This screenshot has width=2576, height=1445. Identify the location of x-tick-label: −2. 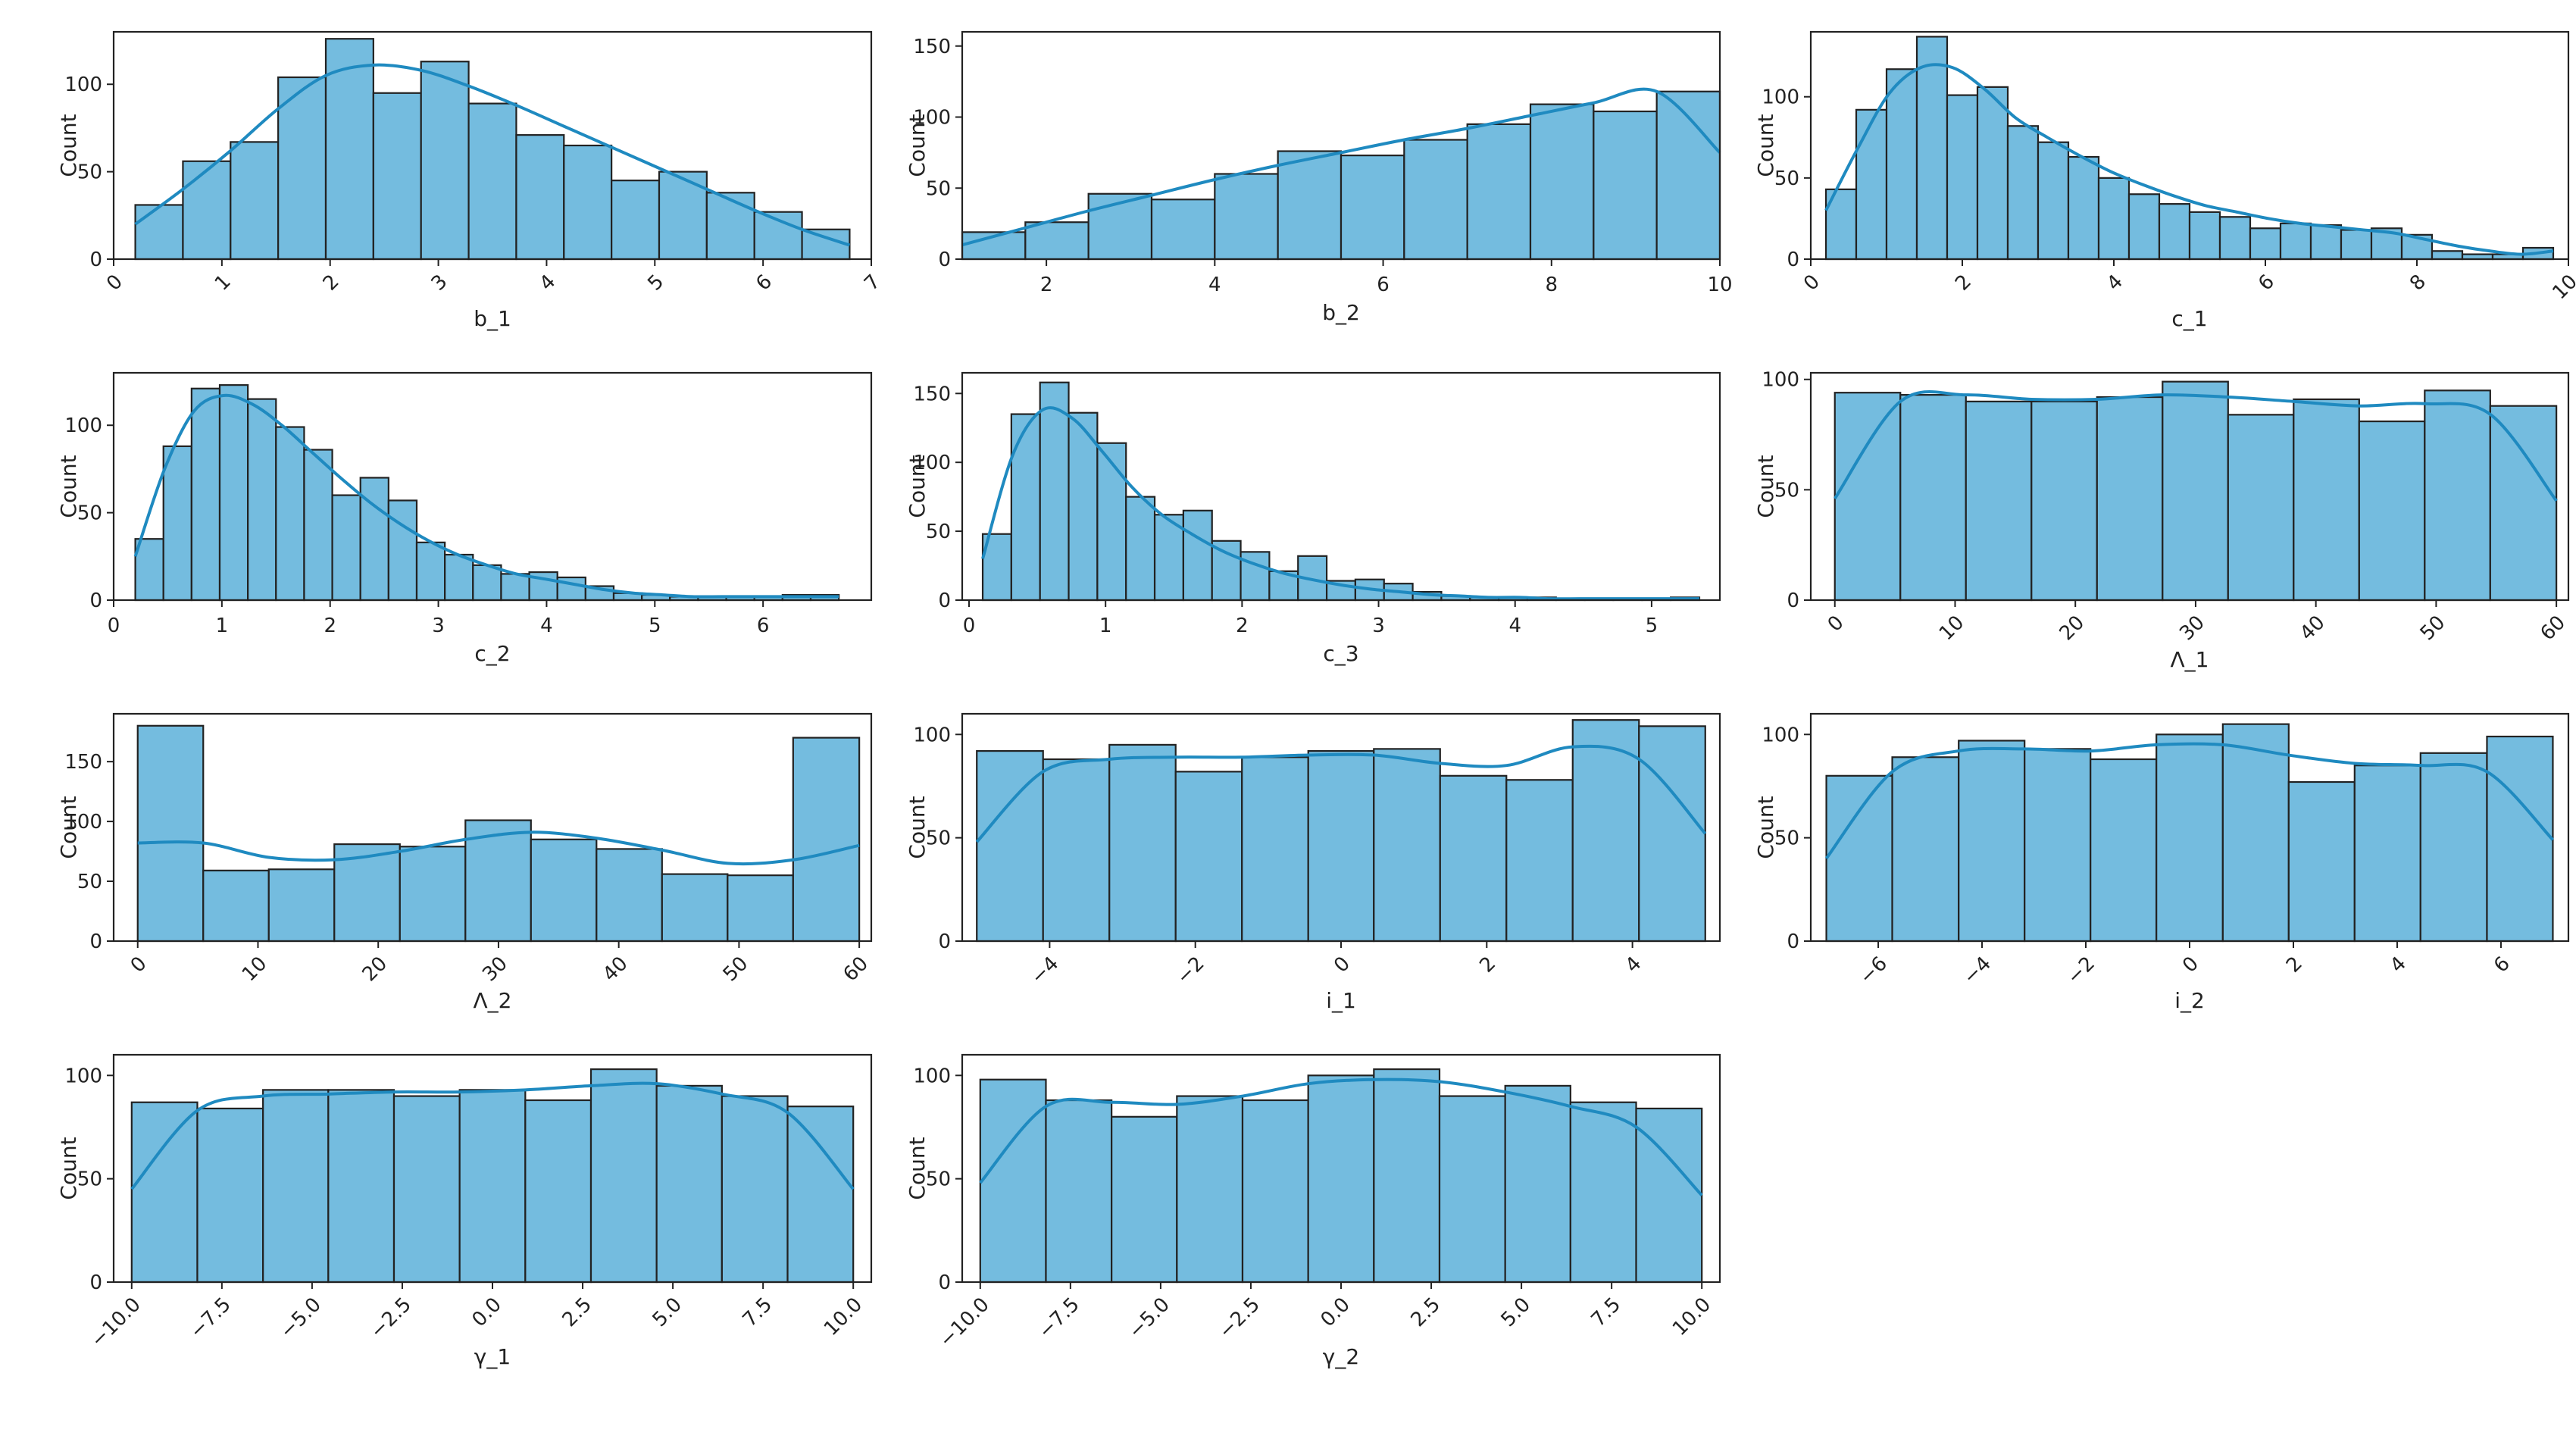
(1190, 970).